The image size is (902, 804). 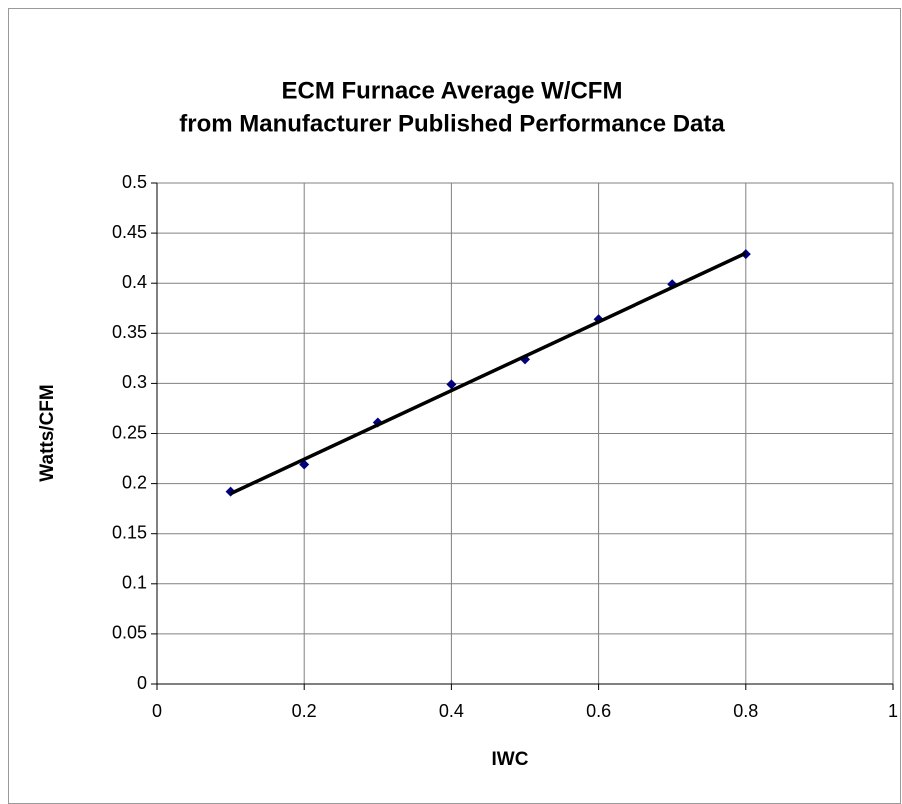 What do you see at coordinates (452, 90) in the screenshot?
I see `chart-title: ECM Furnace Average W/CFM` at bounding box center [452, 90].